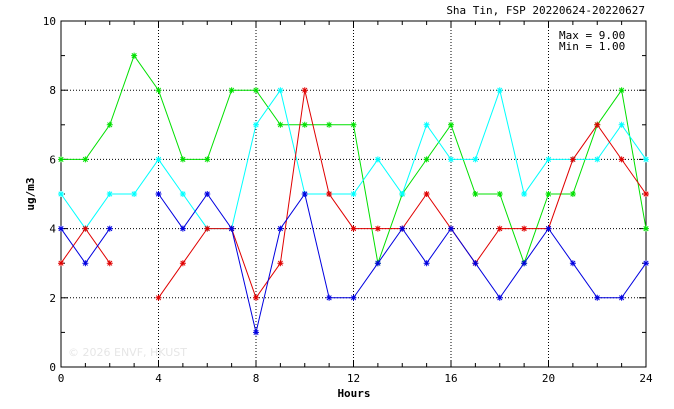 The width and height of the screenshot is (674, 409). Describe the element at coordinates (127, 352) in the screenshot. I see `watermark: © 2026 ENVF, HKUST` at that location.